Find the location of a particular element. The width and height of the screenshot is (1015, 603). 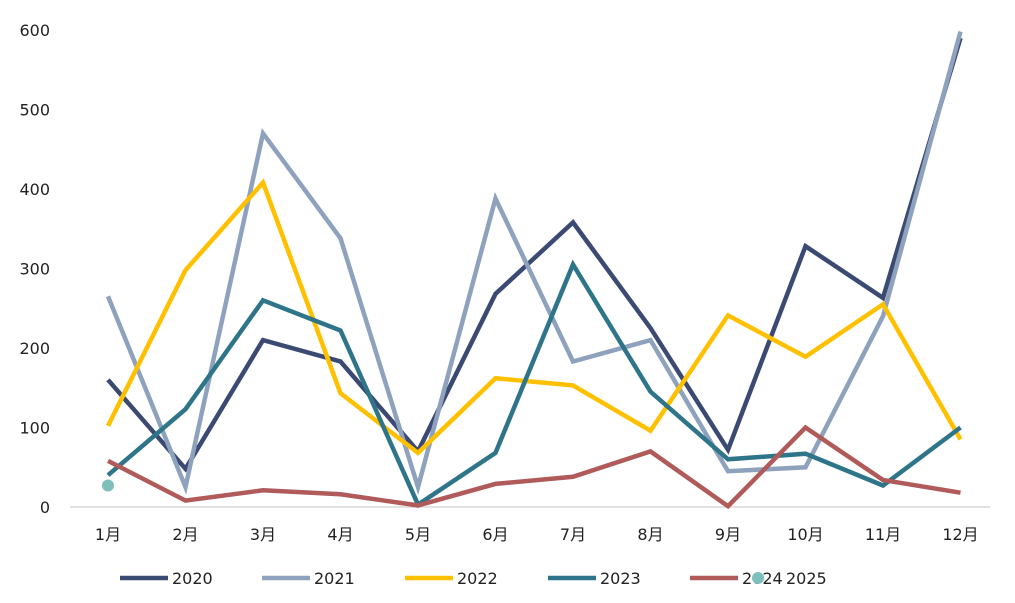

x-axis: 1月 2月 3月 4月 5月 6月 7月 8月 9月 10月 11月 12月 is located at coordinates (537, 534).